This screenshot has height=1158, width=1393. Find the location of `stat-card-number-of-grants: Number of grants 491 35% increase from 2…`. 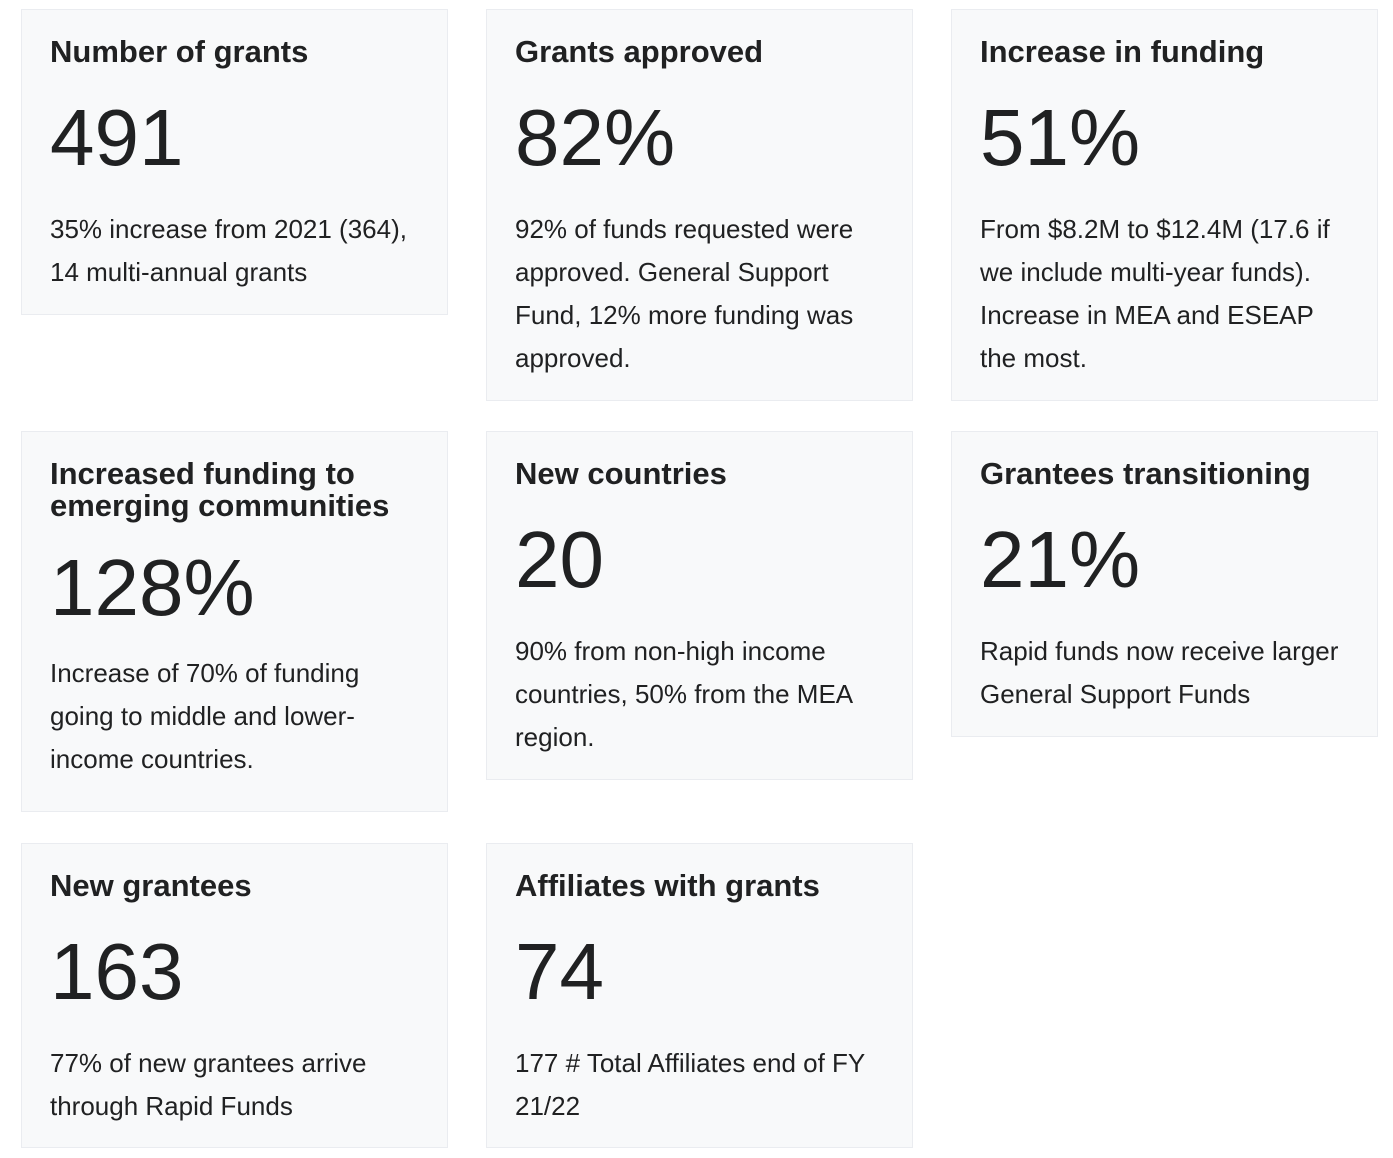

stat-card-number-of-grants: Number of grants 491 35% increase from 2… is located at coordinates (234, 162).